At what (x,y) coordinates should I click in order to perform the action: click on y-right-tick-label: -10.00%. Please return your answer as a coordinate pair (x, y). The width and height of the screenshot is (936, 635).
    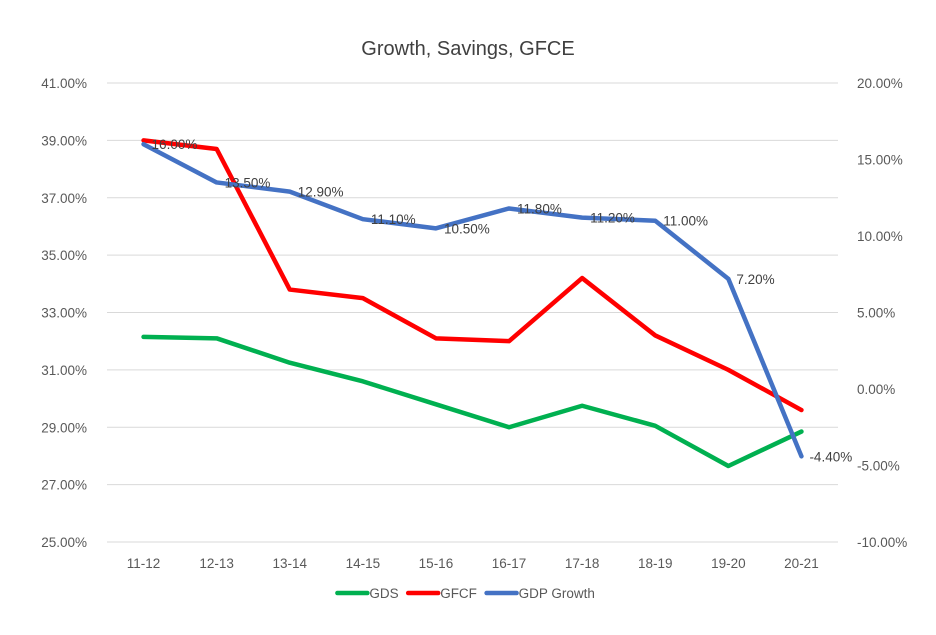
    Looking at the image, I should click on (882, 542).